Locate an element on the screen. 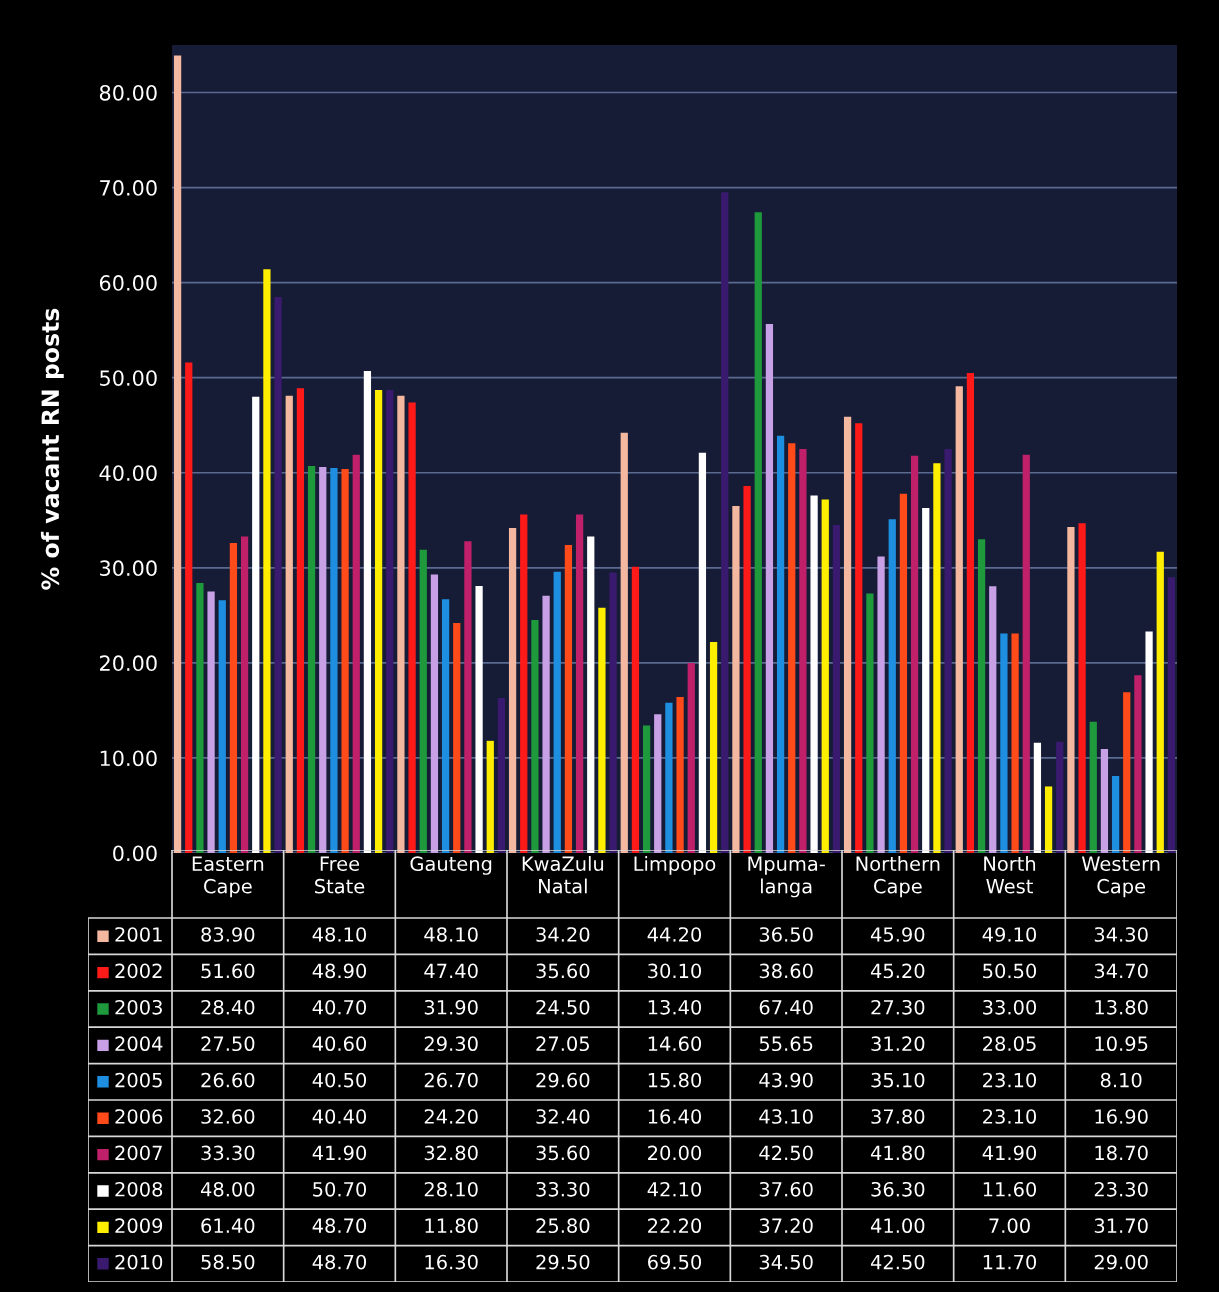 The height and width of the screenshot is (1292, 1219). data-label: 69.50 is located at coordinates (675, 1262).